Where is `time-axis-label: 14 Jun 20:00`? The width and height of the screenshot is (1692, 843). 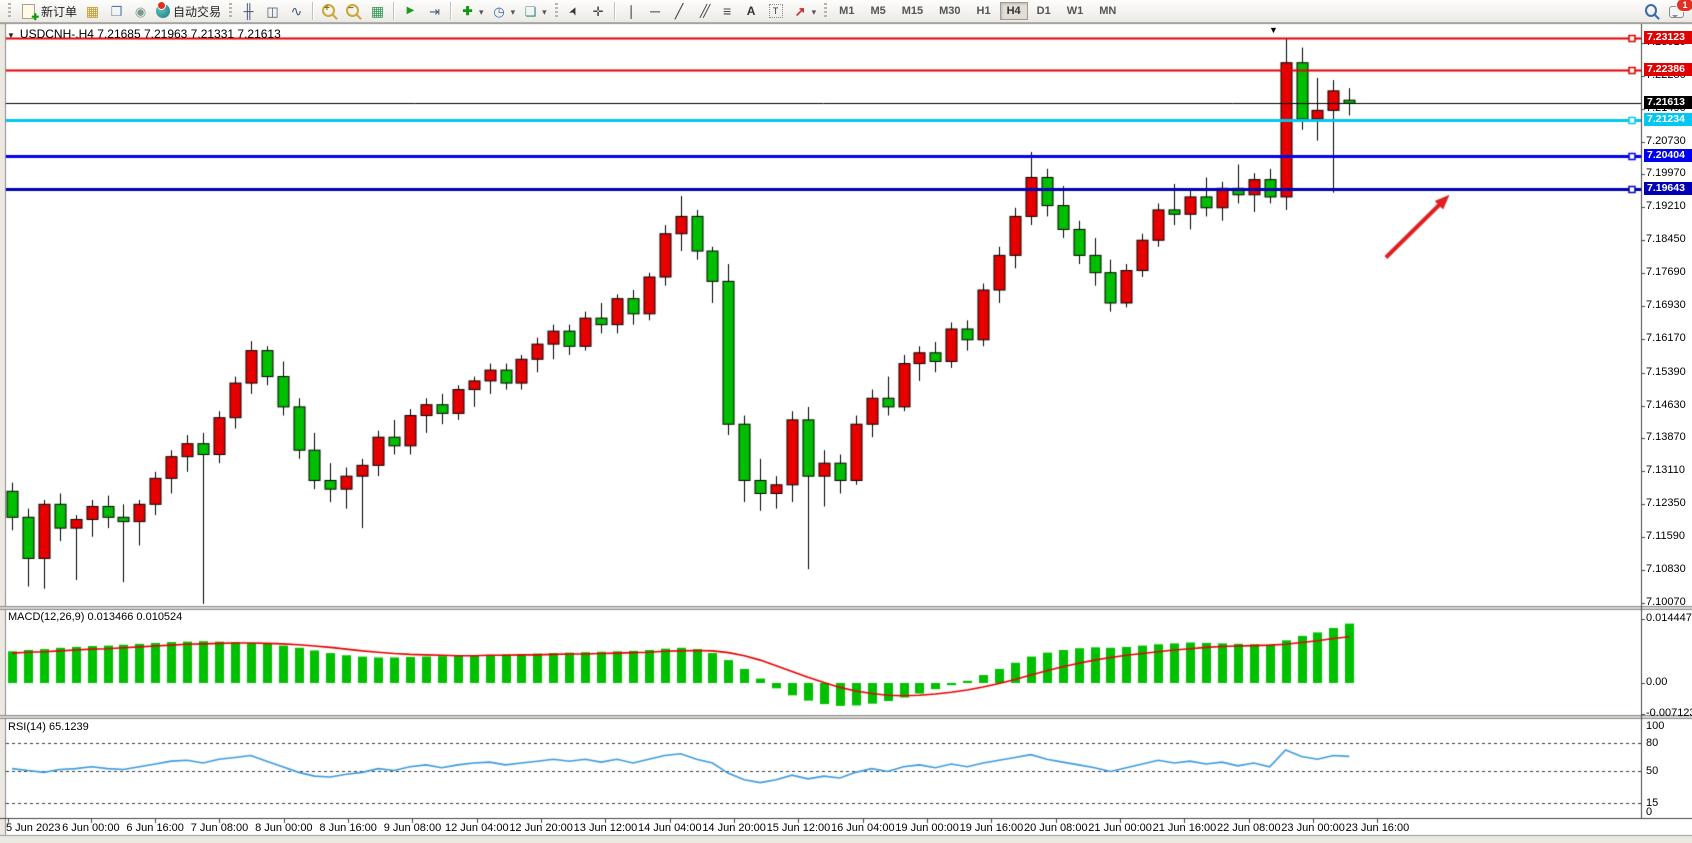
time-axis-label: 14 Jun 20:00 is located at coordinates (734, 828).